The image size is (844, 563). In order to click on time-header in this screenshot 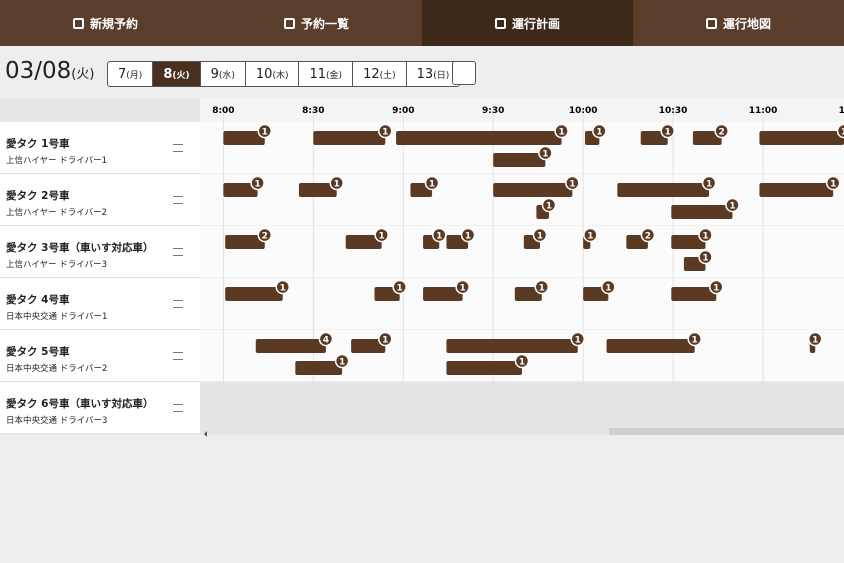, I will do `click(522, 110)`.